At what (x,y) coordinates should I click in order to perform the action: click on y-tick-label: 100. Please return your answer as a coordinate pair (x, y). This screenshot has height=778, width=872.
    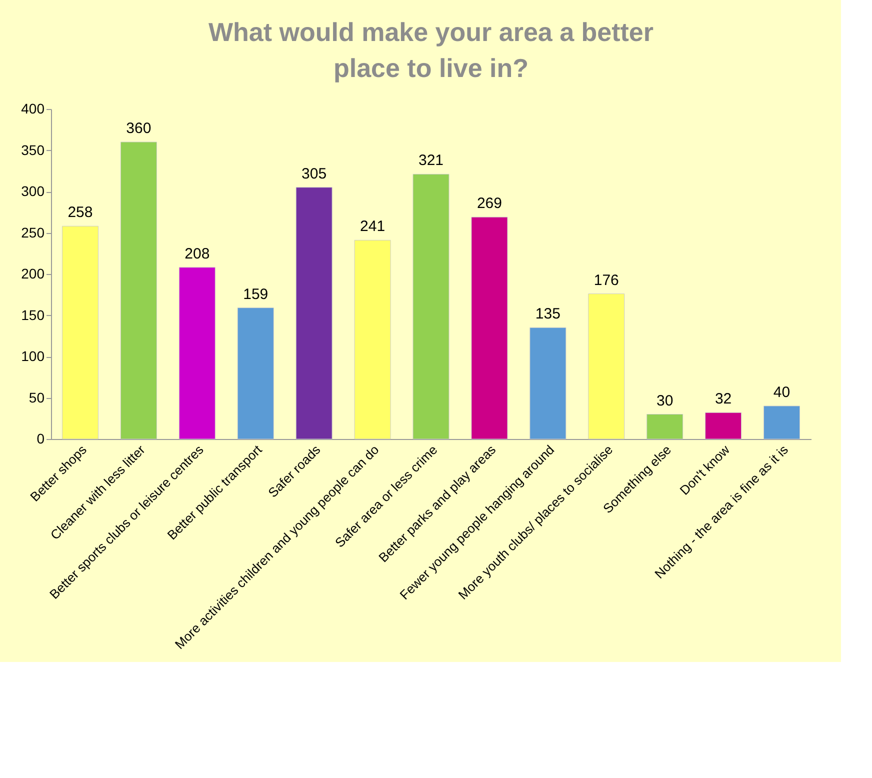
    Looking at the image, I should click on (33, 356).